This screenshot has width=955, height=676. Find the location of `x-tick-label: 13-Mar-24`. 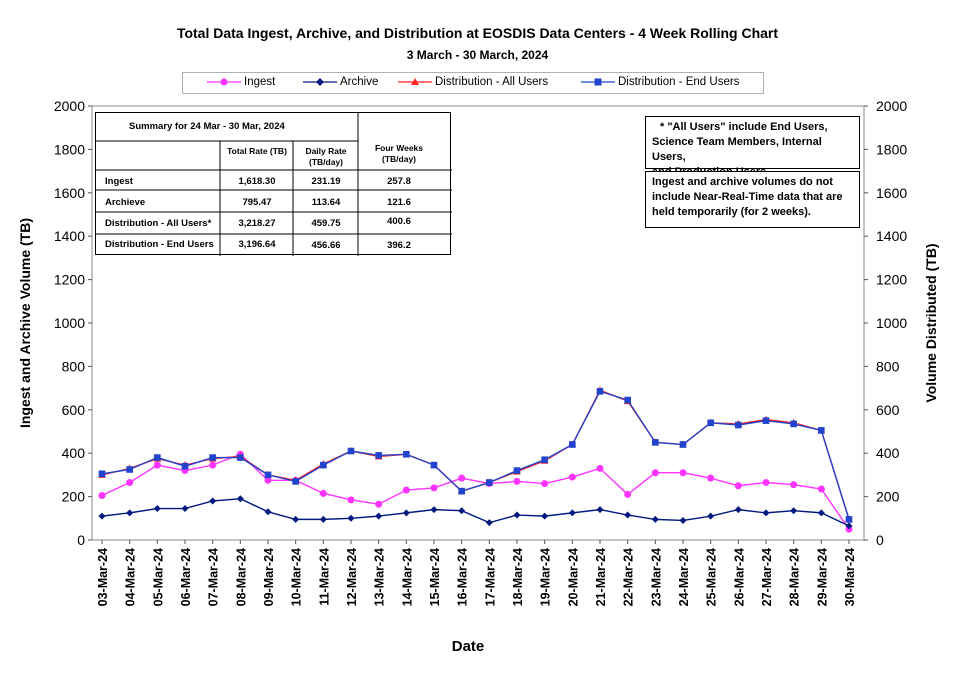

x-tick-label: 13-Mar-24 is located at coordinates (380, 577).